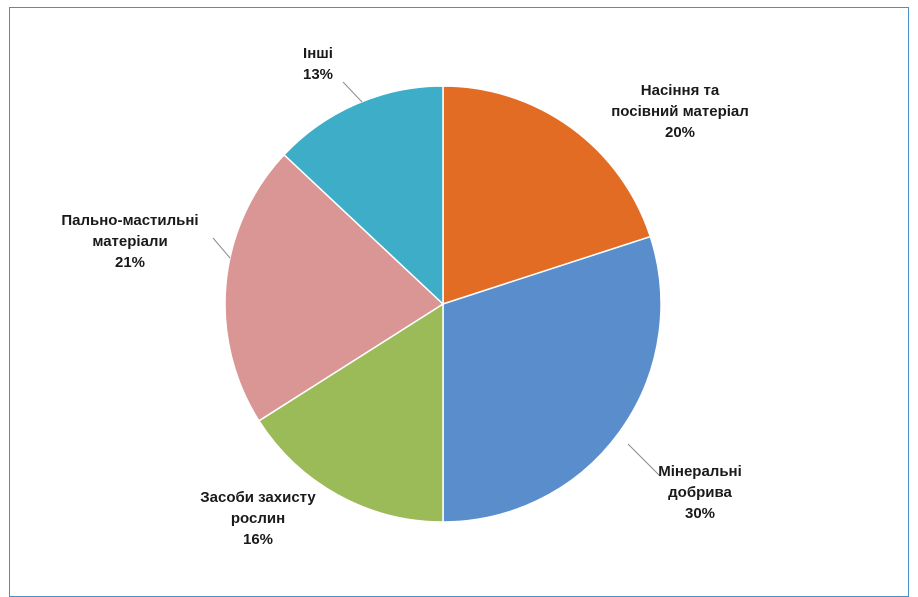 Image resolution: width=918 pixels, height=597 pixels. Describe the element at coordinates (258, 497) in the screenshot. I see `slice-label-line: Засоби захисту` at that location.